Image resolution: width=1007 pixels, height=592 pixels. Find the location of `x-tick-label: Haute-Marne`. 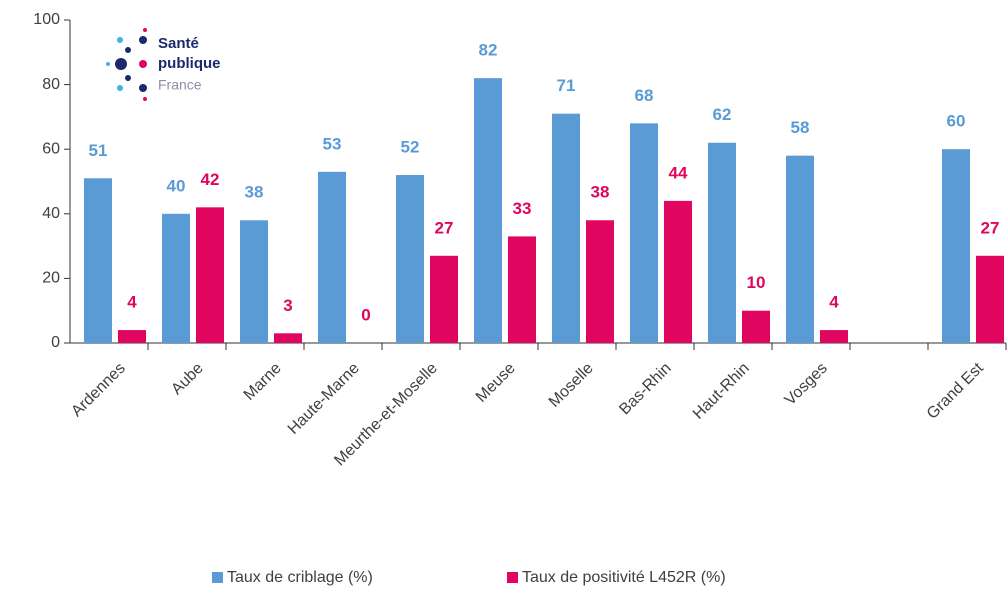

x-tick-label: Haute-Marne is located at coordinates (324, 399).